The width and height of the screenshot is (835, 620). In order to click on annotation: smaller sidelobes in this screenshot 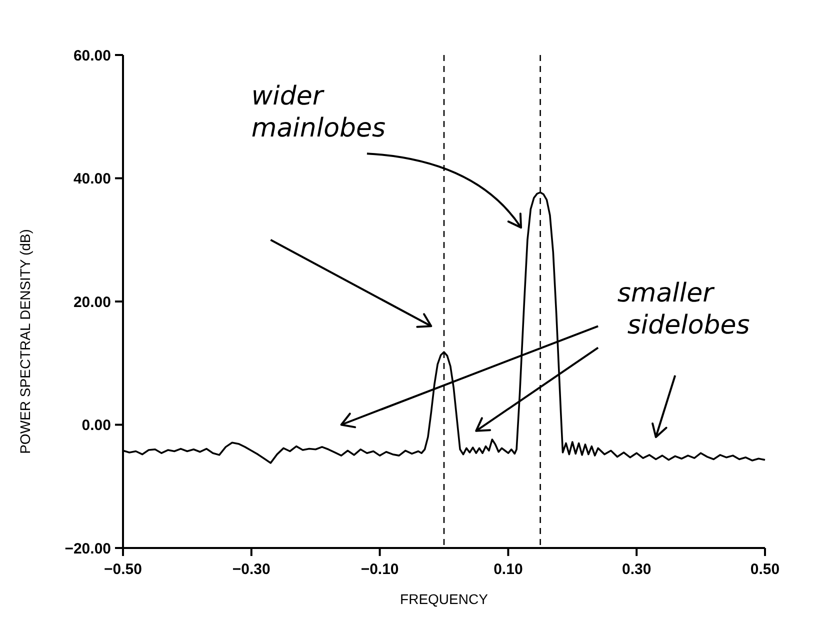, I will do `click(683, 309)`.